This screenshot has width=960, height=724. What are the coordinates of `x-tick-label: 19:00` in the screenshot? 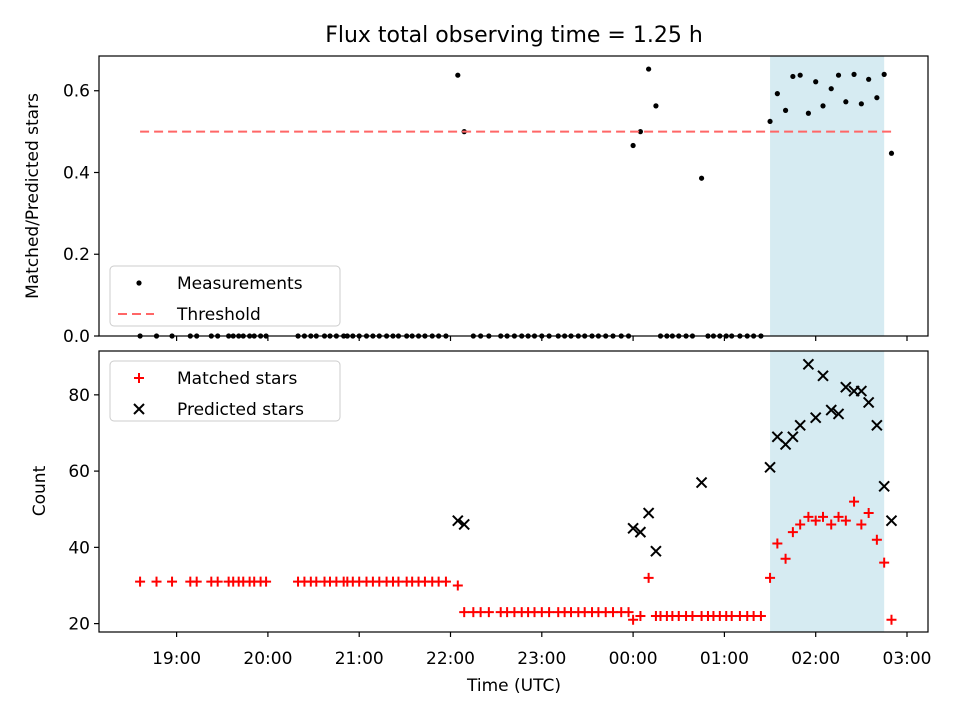 It's located at (176, 659).